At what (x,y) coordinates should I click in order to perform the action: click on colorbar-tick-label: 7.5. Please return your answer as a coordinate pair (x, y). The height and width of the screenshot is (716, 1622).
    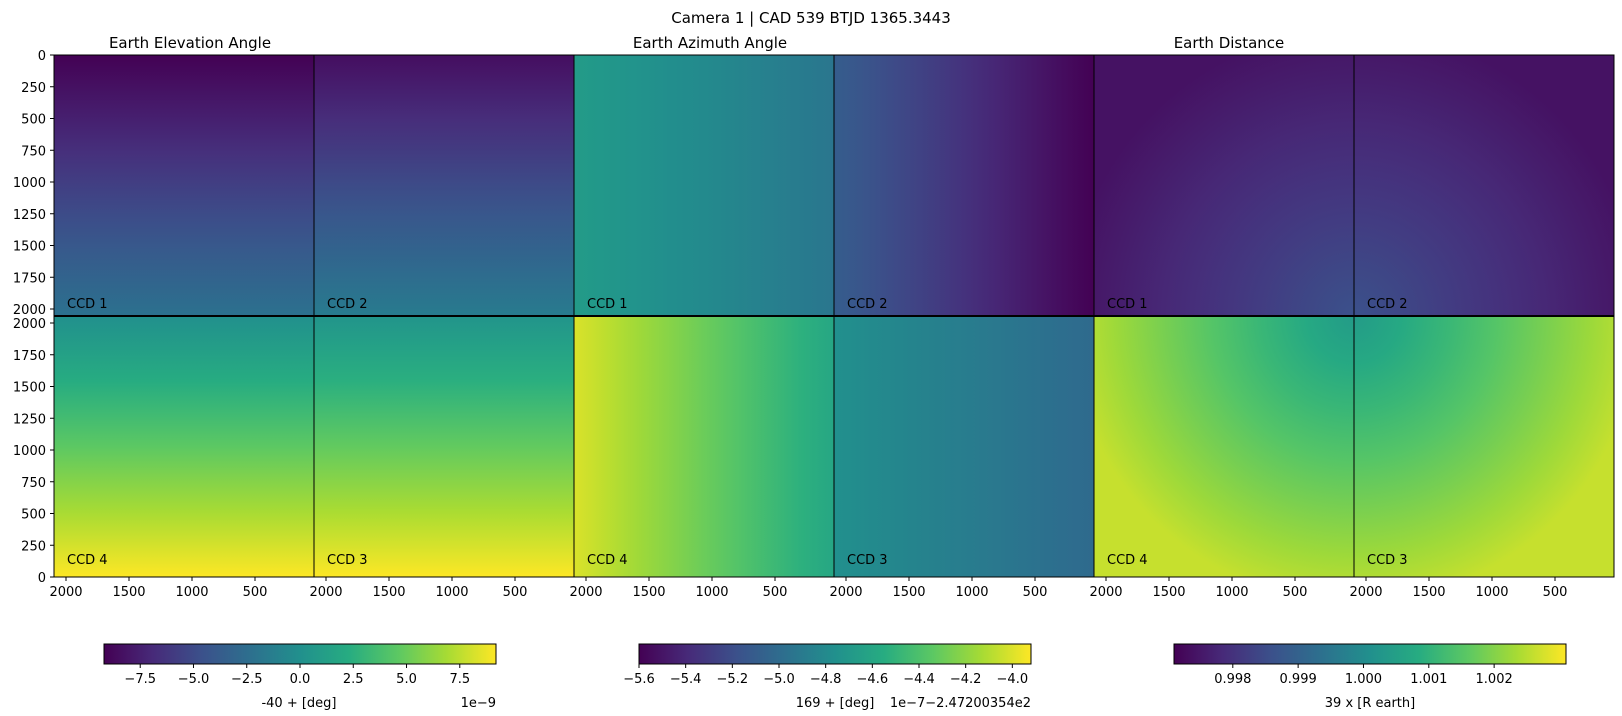
    Looking at the image, I should click on (459, 679).